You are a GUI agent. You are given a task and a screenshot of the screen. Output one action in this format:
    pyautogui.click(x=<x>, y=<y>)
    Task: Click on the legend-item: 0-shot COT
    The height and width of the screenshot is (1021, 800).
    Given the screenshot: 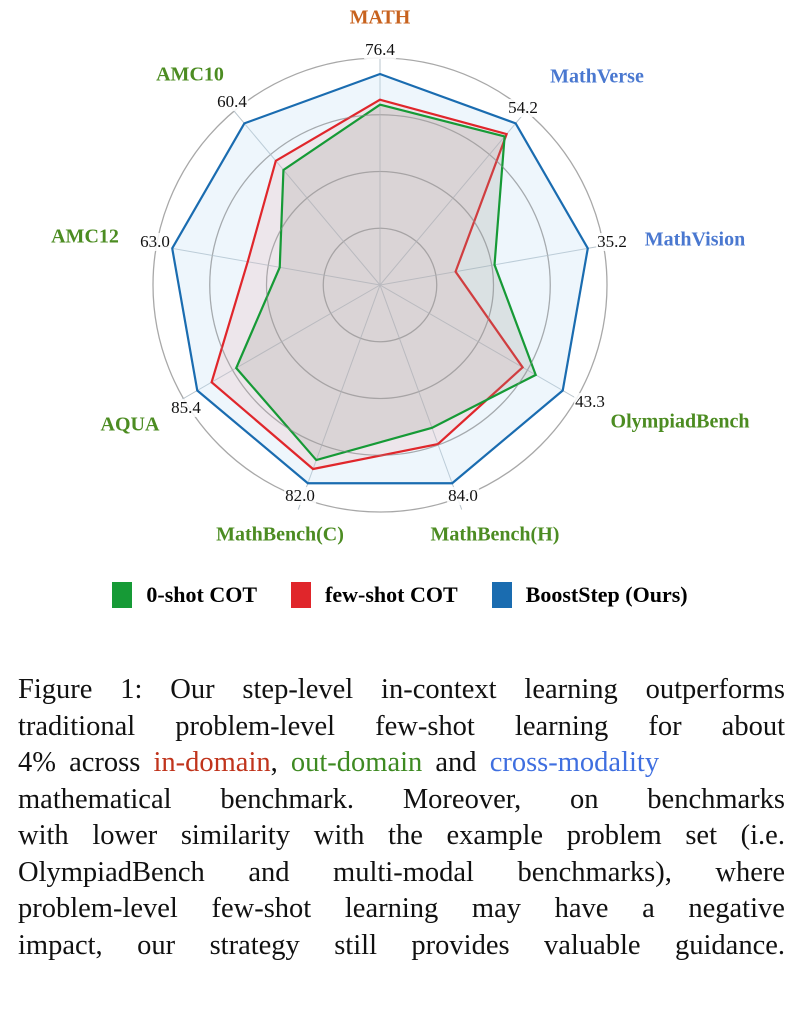 What is the action you would take?
    pyautogui.click(x=184, y=595)
    